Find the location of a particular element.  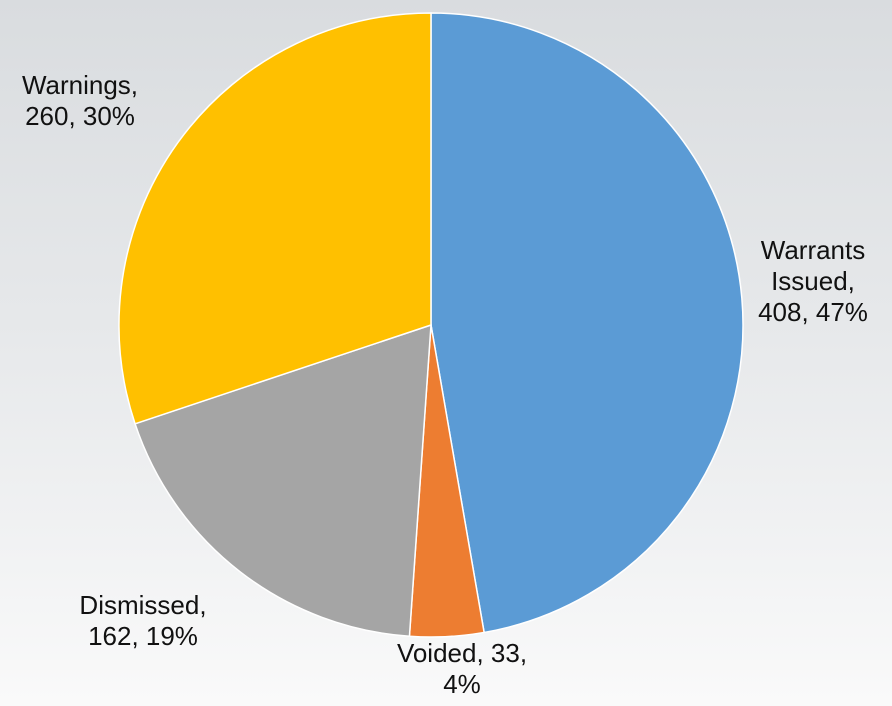

data-label: Warnings, 260, 30% is located at coordinates (80, 100).